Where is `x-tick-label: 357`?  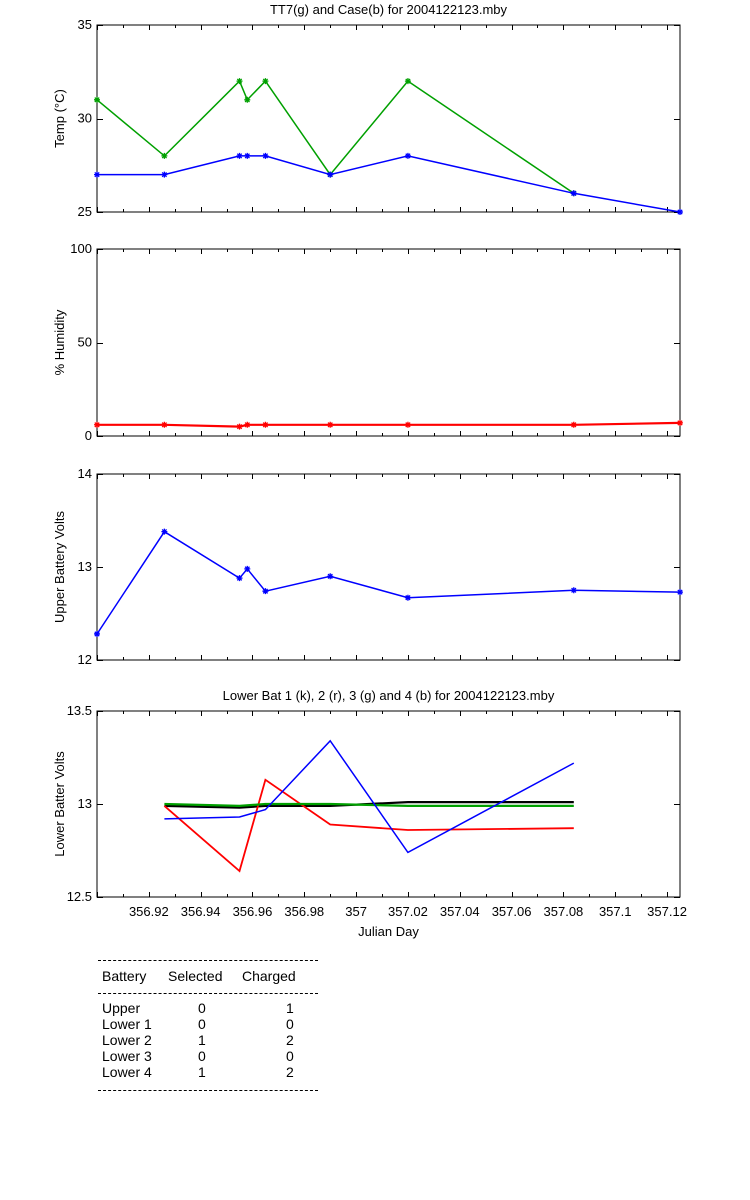
x-tick-label: 357 is located at coordinates (356, 911).